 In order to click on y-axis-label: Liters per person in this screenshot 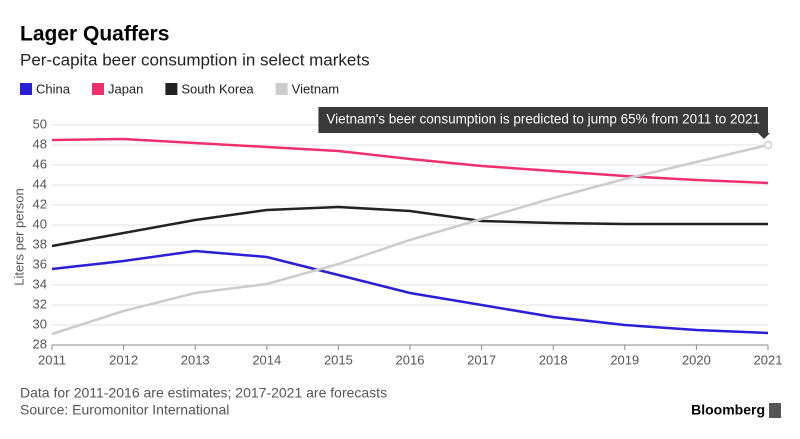, I will do `click(18, 237)`.